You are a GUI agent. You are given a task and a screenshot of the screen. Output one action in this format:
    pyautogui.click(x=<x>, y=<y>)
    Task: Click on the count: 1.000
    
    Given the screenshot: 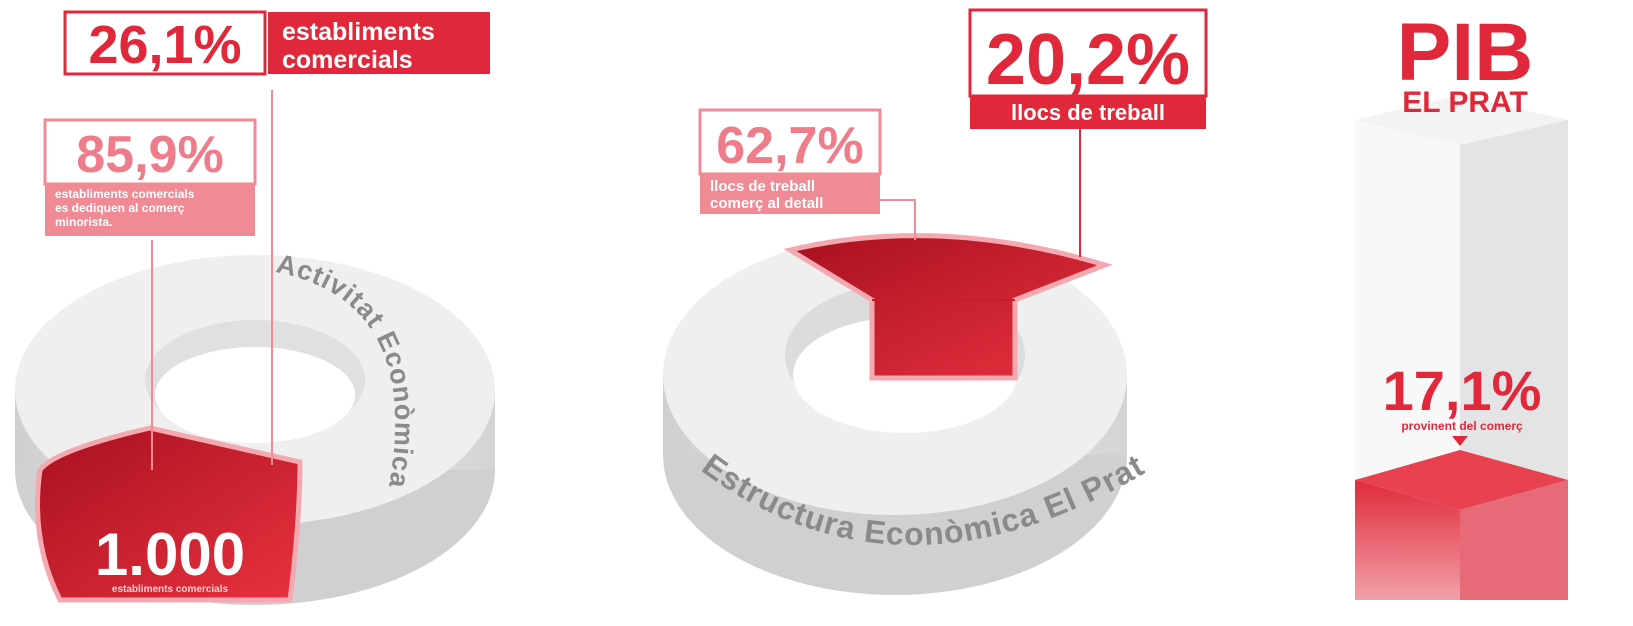 What is the action you would take?
    pyautogui.click(x=170, y=554)
    